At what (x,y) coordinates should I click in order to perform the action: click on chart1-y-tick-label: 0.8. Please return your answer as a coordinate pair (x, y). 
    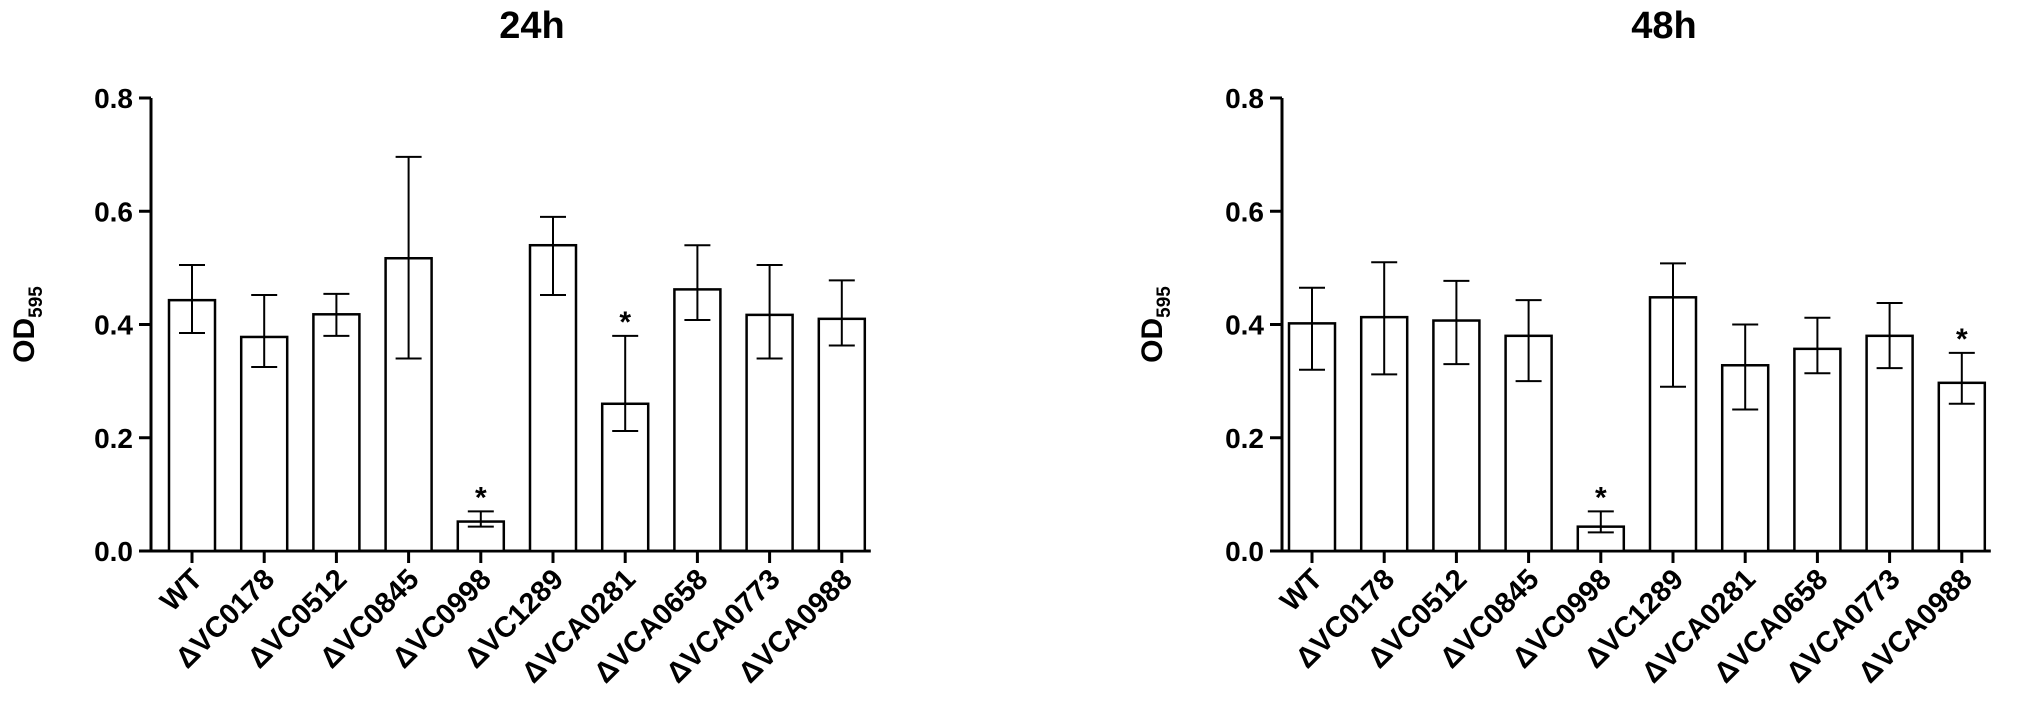
    Looking at the image, I should click on (113, 98).